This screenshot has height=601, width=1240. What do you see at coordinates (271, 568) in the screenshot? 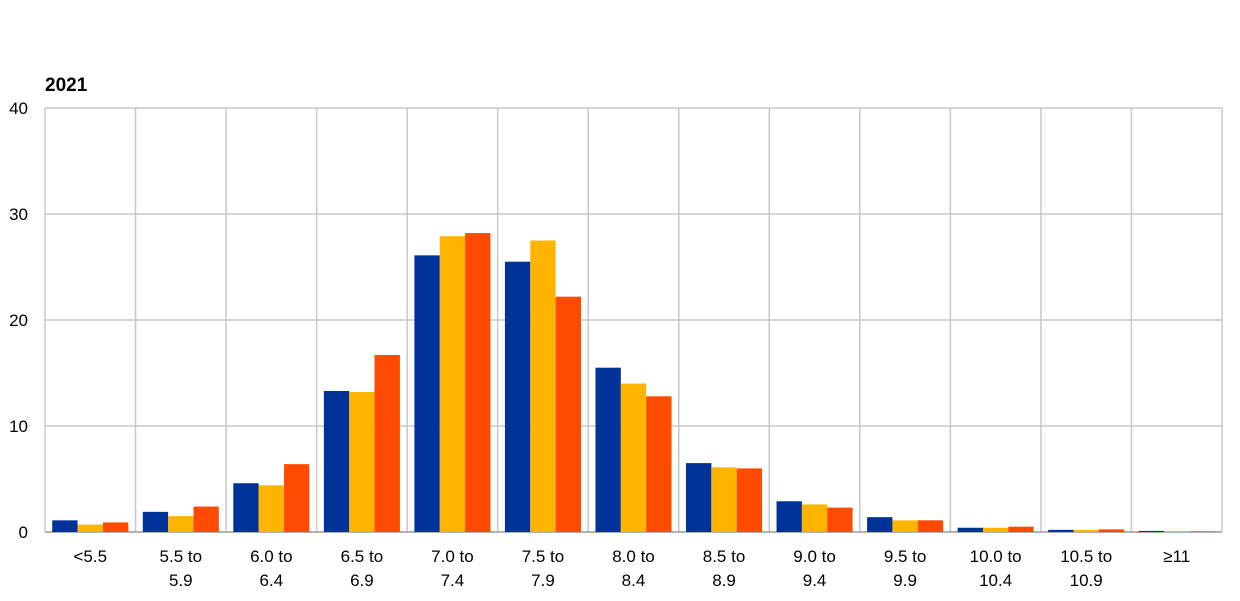
I see `x-tick-label: 6.0 to 6.4` at bounding box center [271, 568].